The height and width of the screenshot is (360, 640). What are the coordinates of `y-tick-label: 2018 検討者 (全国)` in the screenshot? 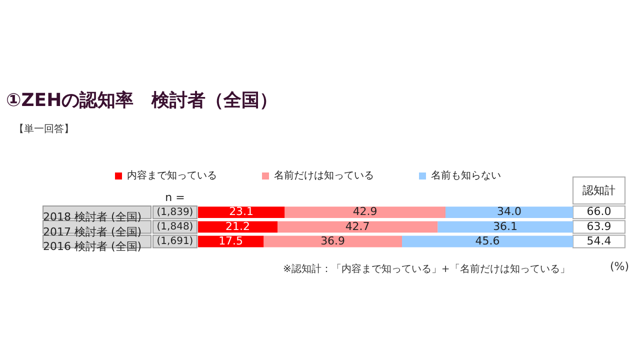 It's located at (92, 217).